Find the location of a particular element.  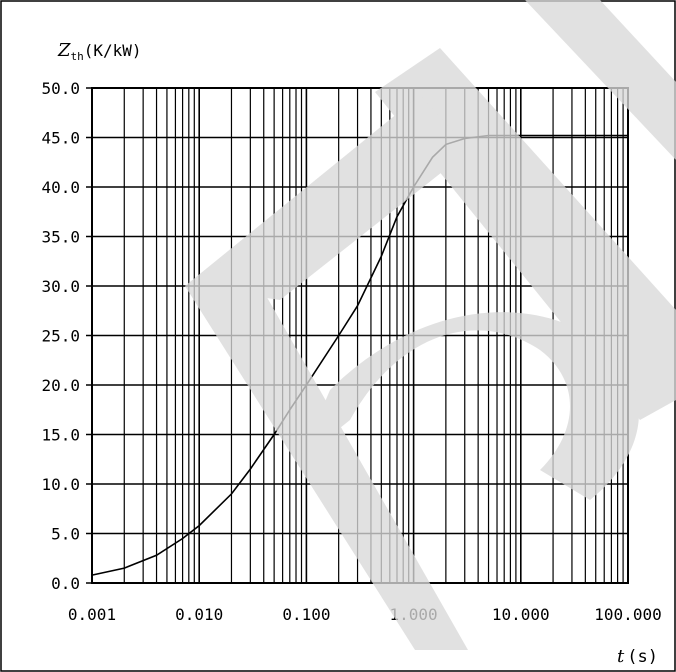

y-axis-label-main: Z is located at coordinates (64, 50).